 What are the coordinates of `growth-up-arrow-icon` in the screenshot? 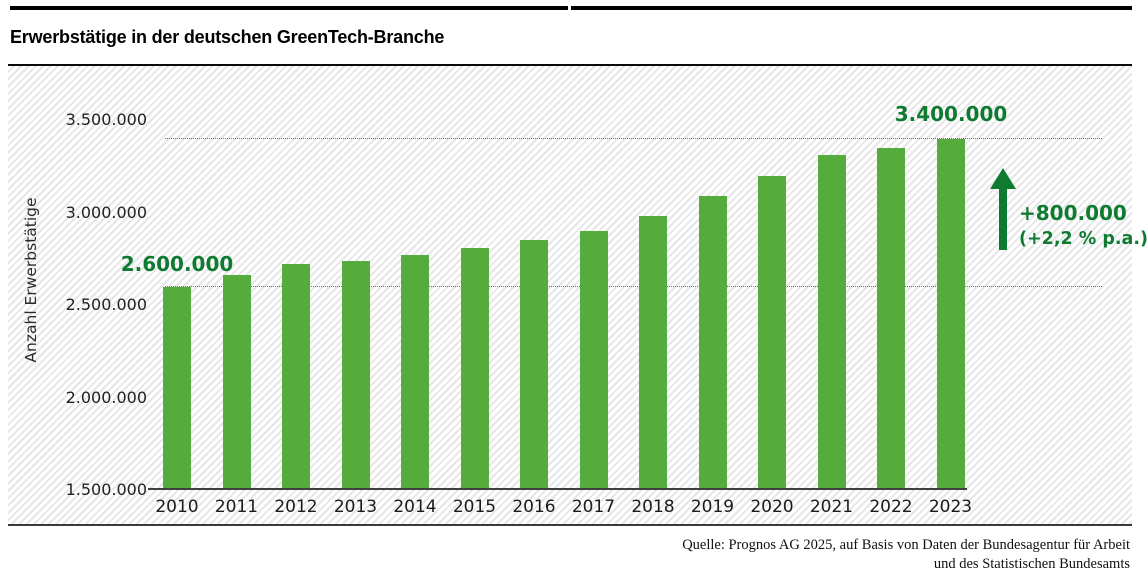 It's located at (1003, 209).